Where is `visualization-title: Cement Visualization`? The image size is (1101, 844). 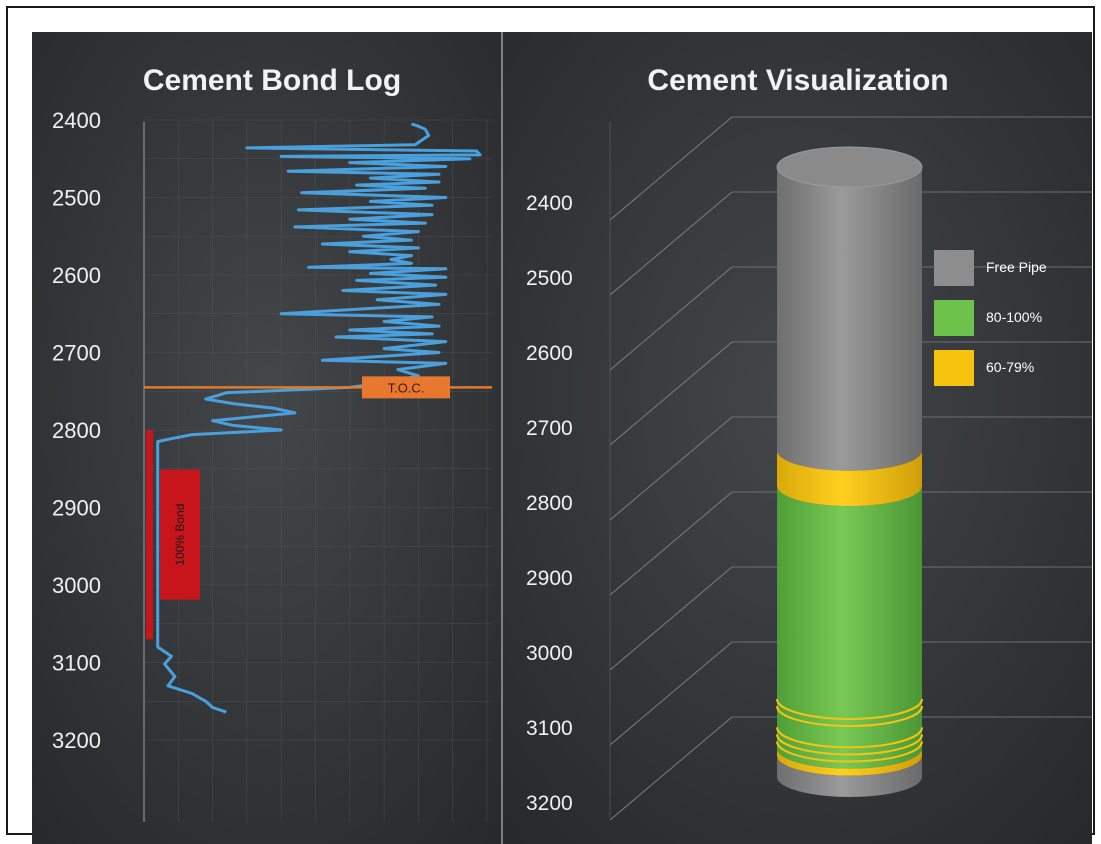 visualization-title: Cement Visualization is located at coordinates (797, 80).